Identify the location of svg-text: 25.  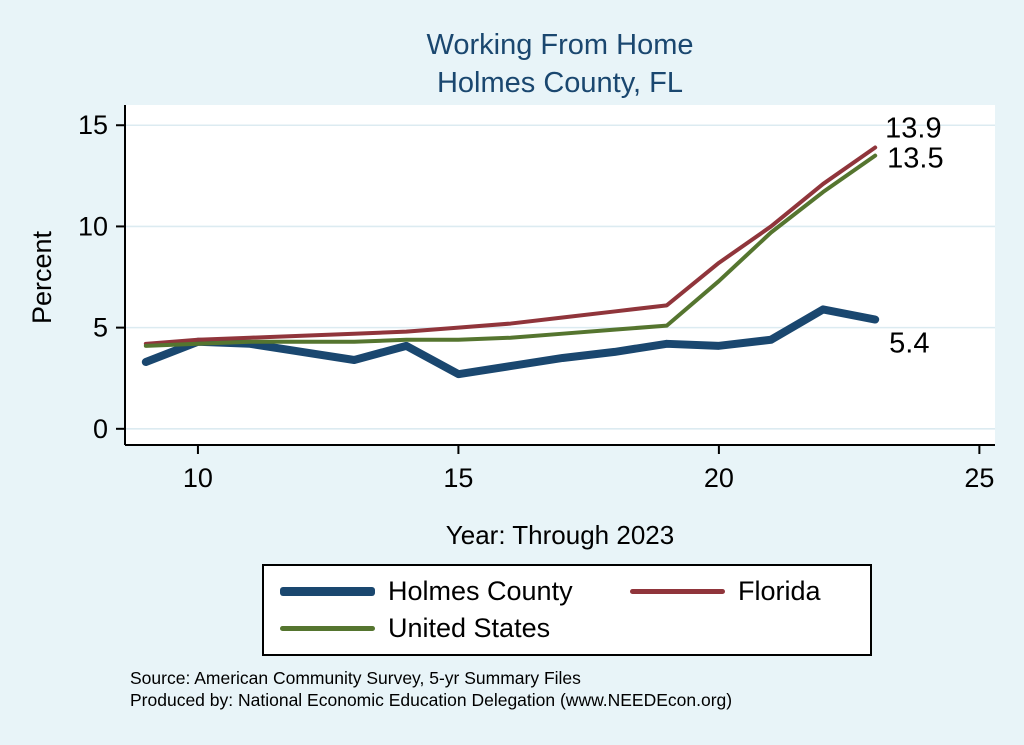
(979, 478).